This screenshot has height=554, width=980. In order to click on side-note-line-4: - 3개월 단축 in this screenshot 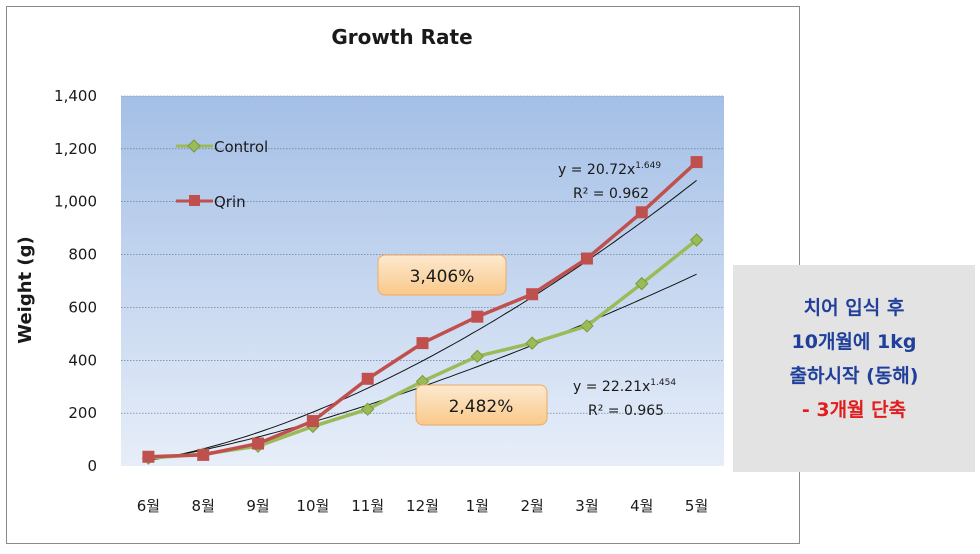, I will do `click(854, 410)`.